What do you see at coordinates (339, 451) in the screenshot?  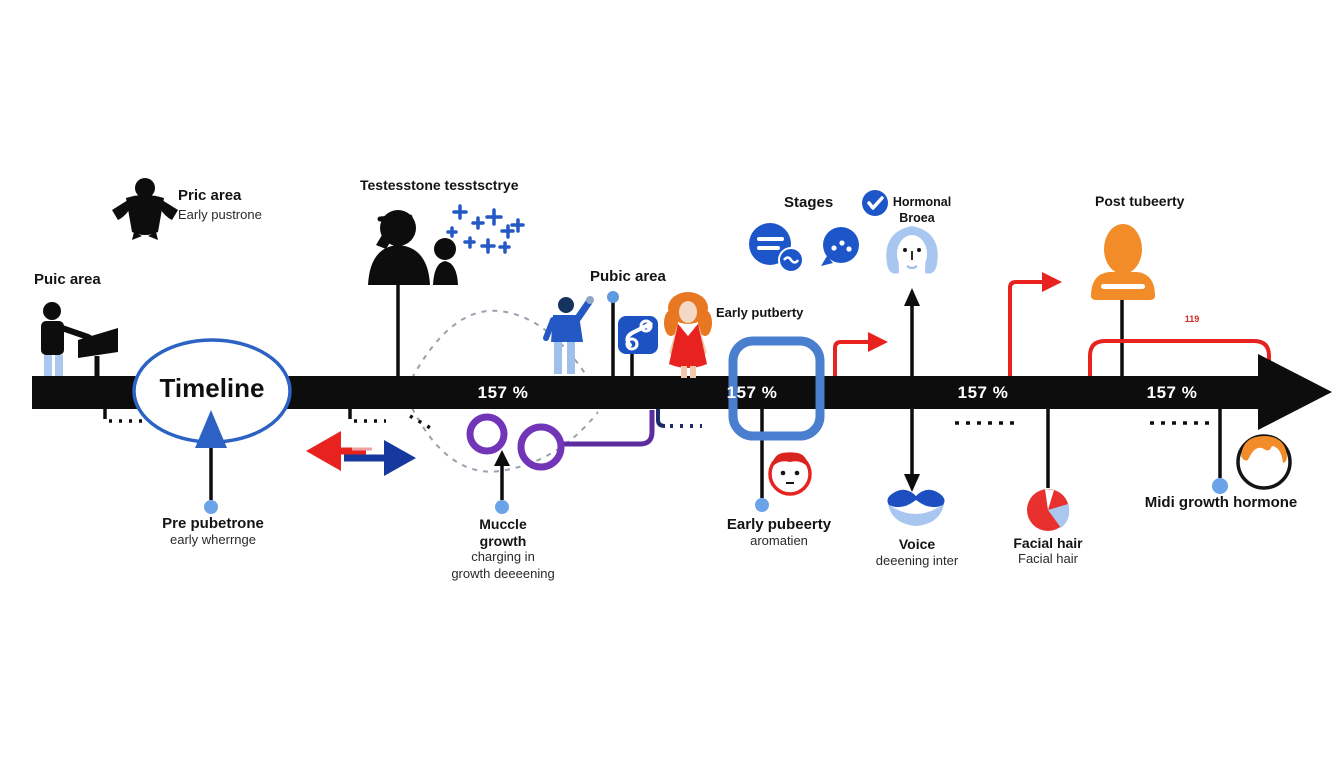 I see `left-red-arrow-icon` at bounding box center [339, 451].